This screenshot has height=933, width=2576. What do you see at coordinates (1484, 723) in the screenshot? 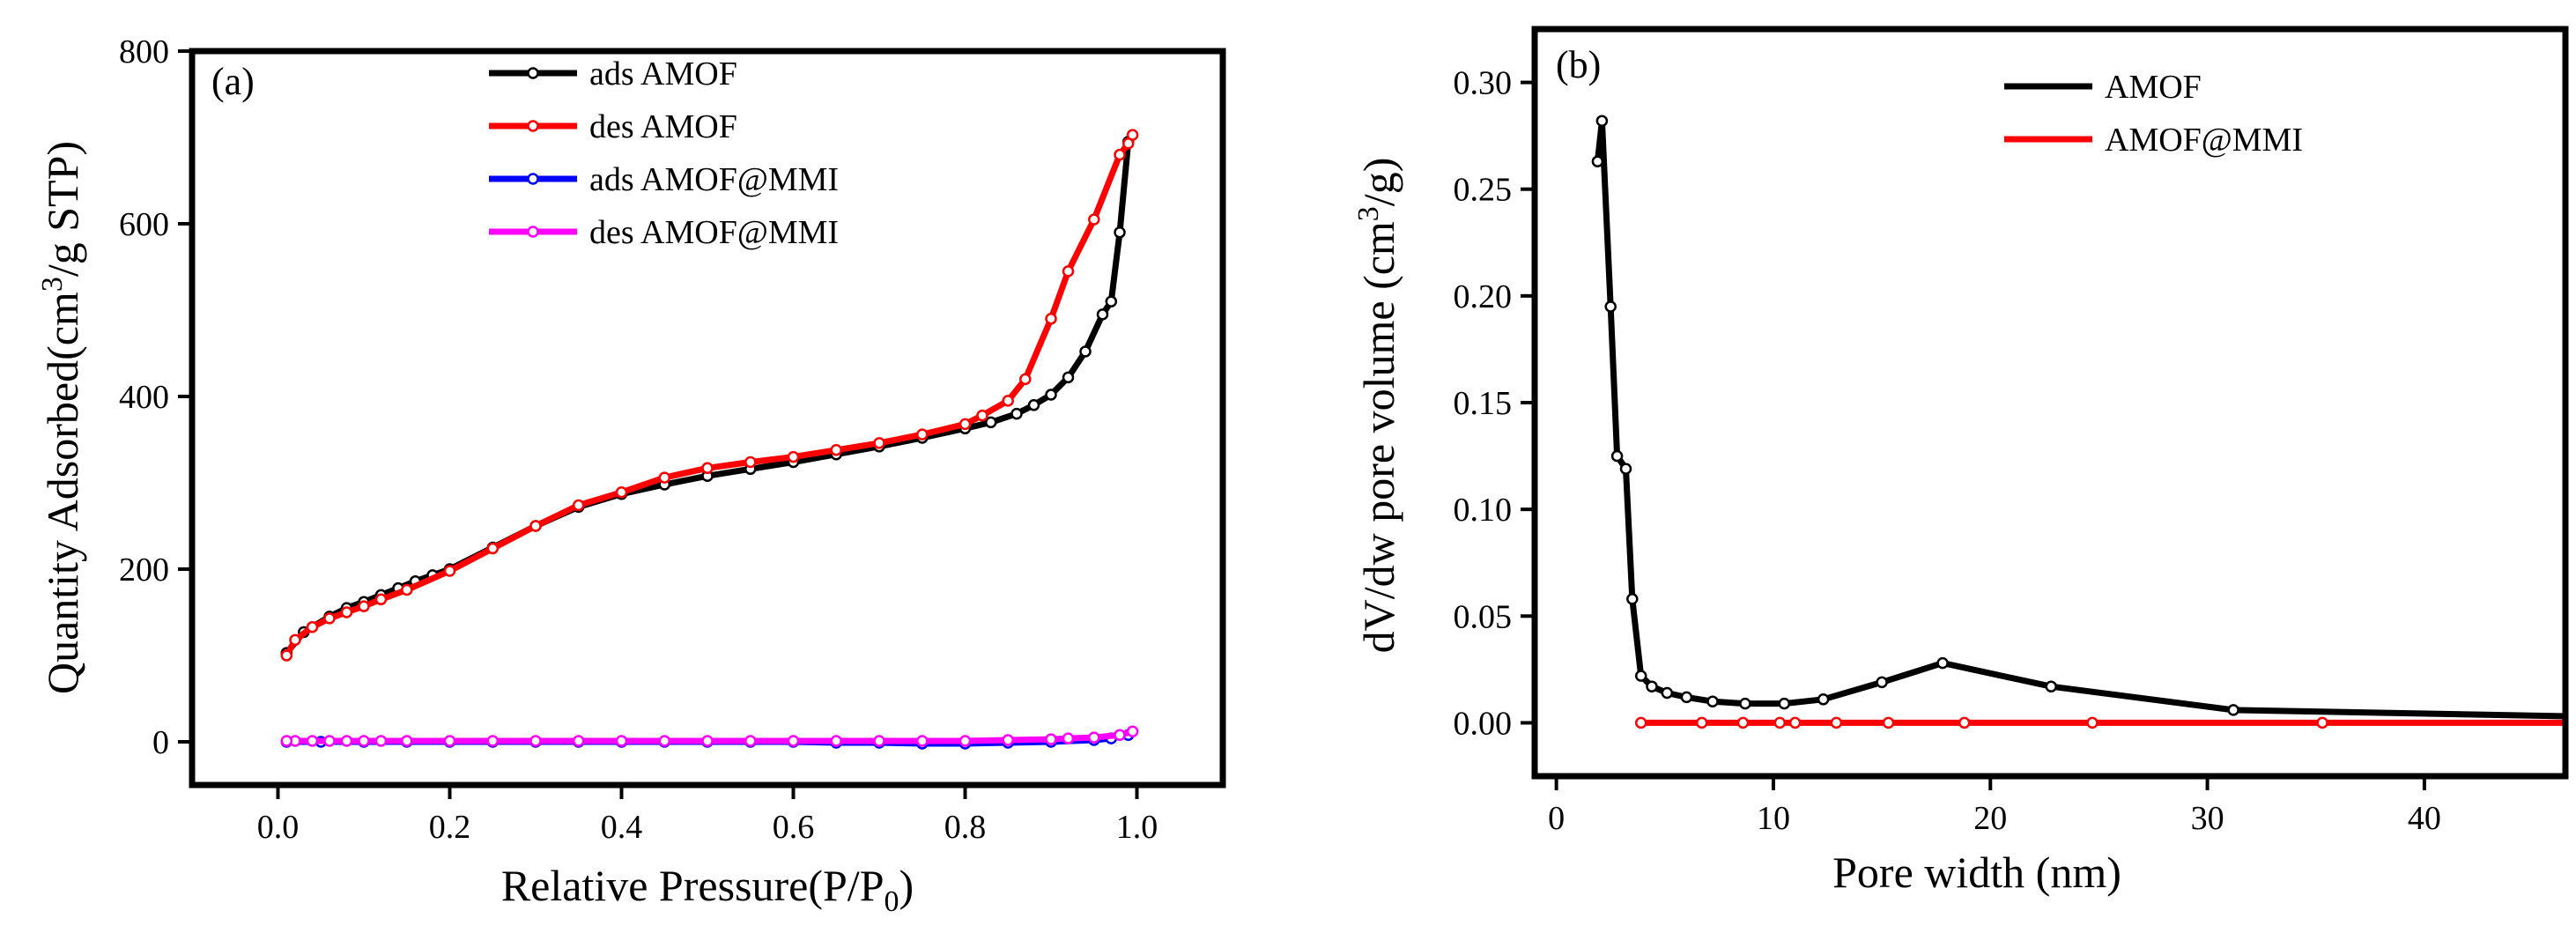
I see `panel-b-y-tick-label: 0.00` at bounding box center [1484, 723].